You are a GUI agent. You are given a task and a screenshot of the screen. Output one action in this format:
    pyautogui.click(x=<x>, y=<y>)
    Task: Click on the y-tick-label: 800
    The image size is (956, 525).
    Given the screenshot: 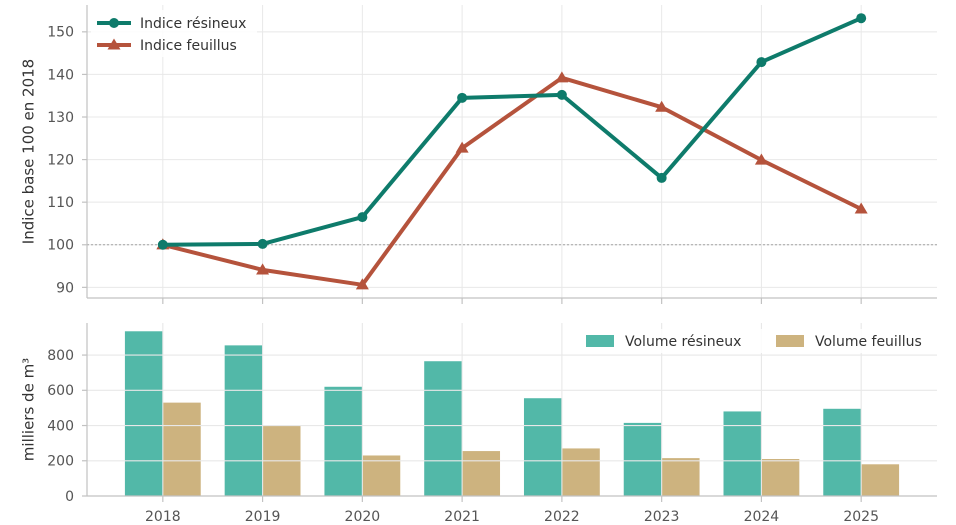 What is the action you would take?
    pyautogui.click(x=60, y=356)
    